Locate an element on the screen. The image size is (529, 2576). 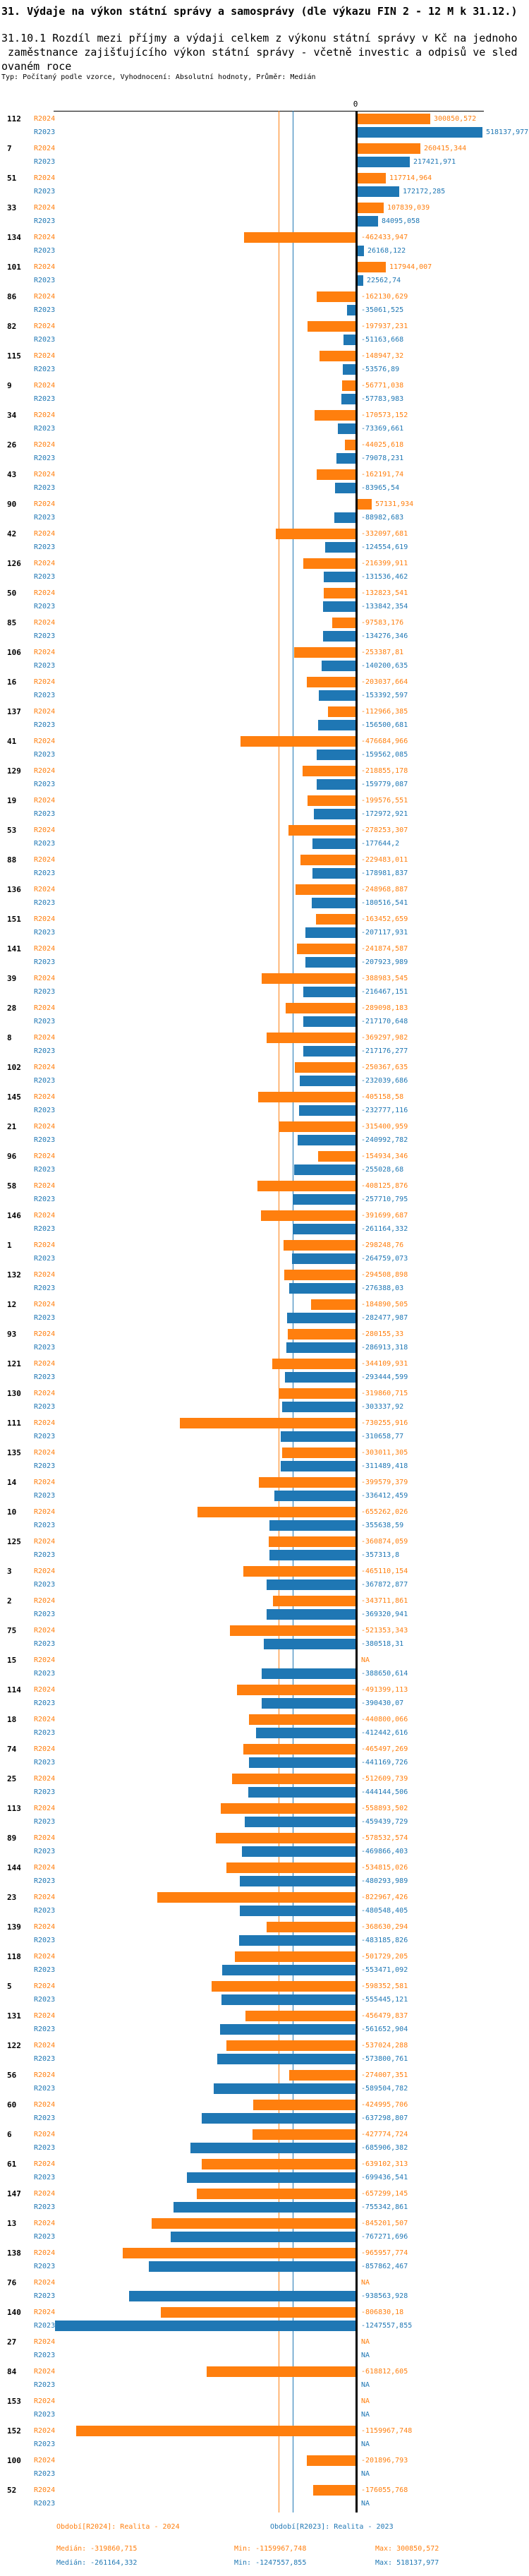
row-id-label: 146 is located at coordinates (14, 1215).